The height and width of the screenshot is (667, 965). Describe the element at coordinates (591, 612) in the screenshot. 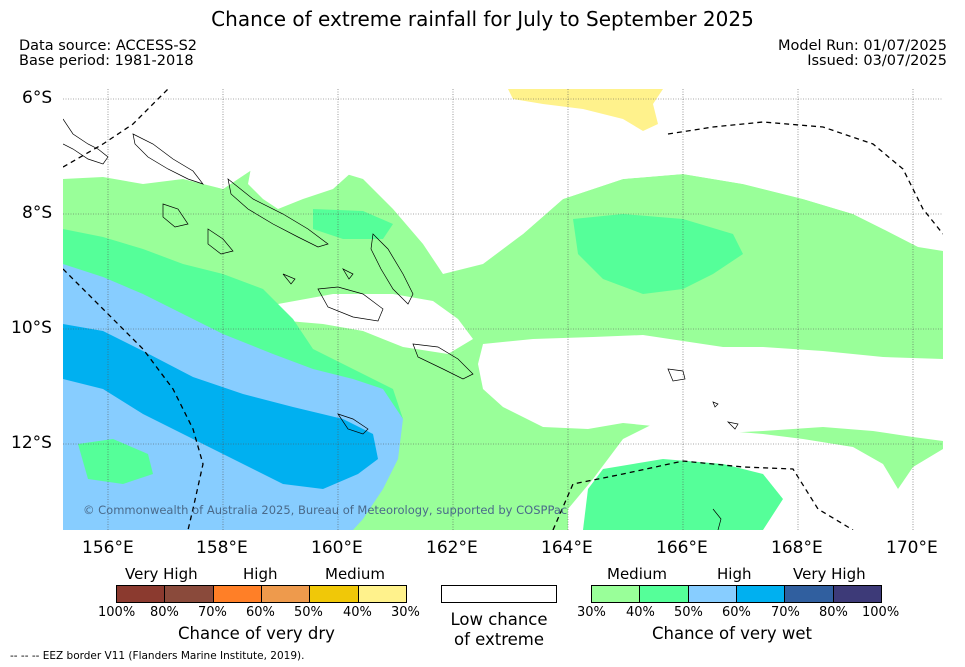

I see `wet-tick-30: 30%` at that location.